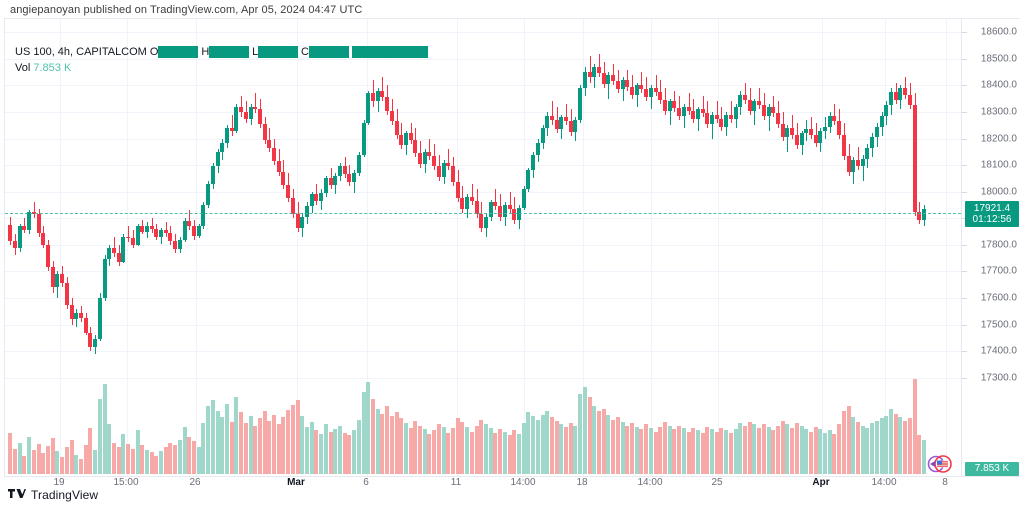 The image size is (1024, 505). What do you see at coordinates (53, 495) in the screenshot?
I see `tradingview-logo: TradingView` at bounding box center [53, 495].